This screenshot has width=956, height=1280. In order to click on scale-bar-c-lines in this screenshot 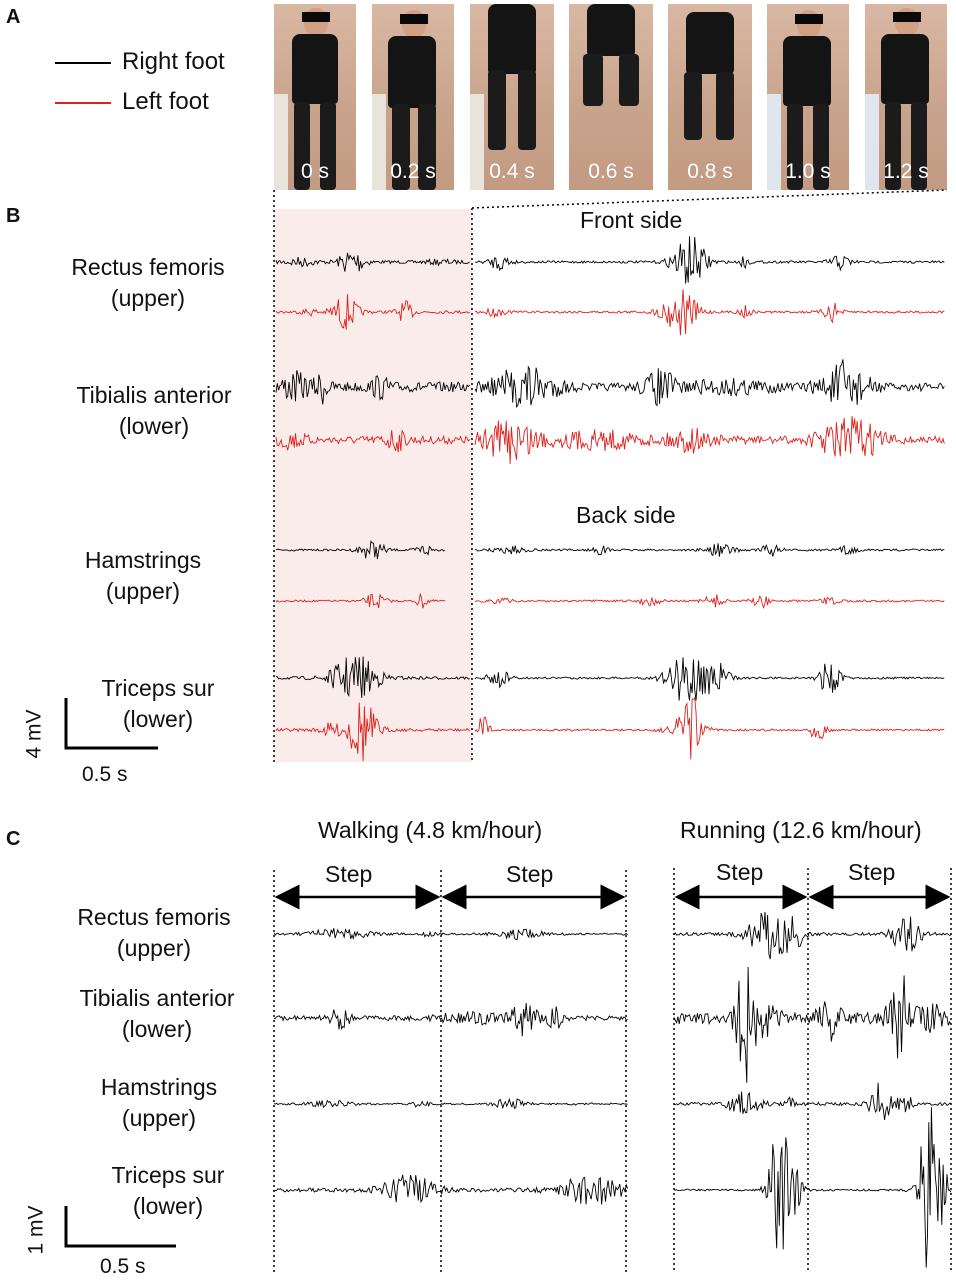, I will do `click(120, 1227)`.